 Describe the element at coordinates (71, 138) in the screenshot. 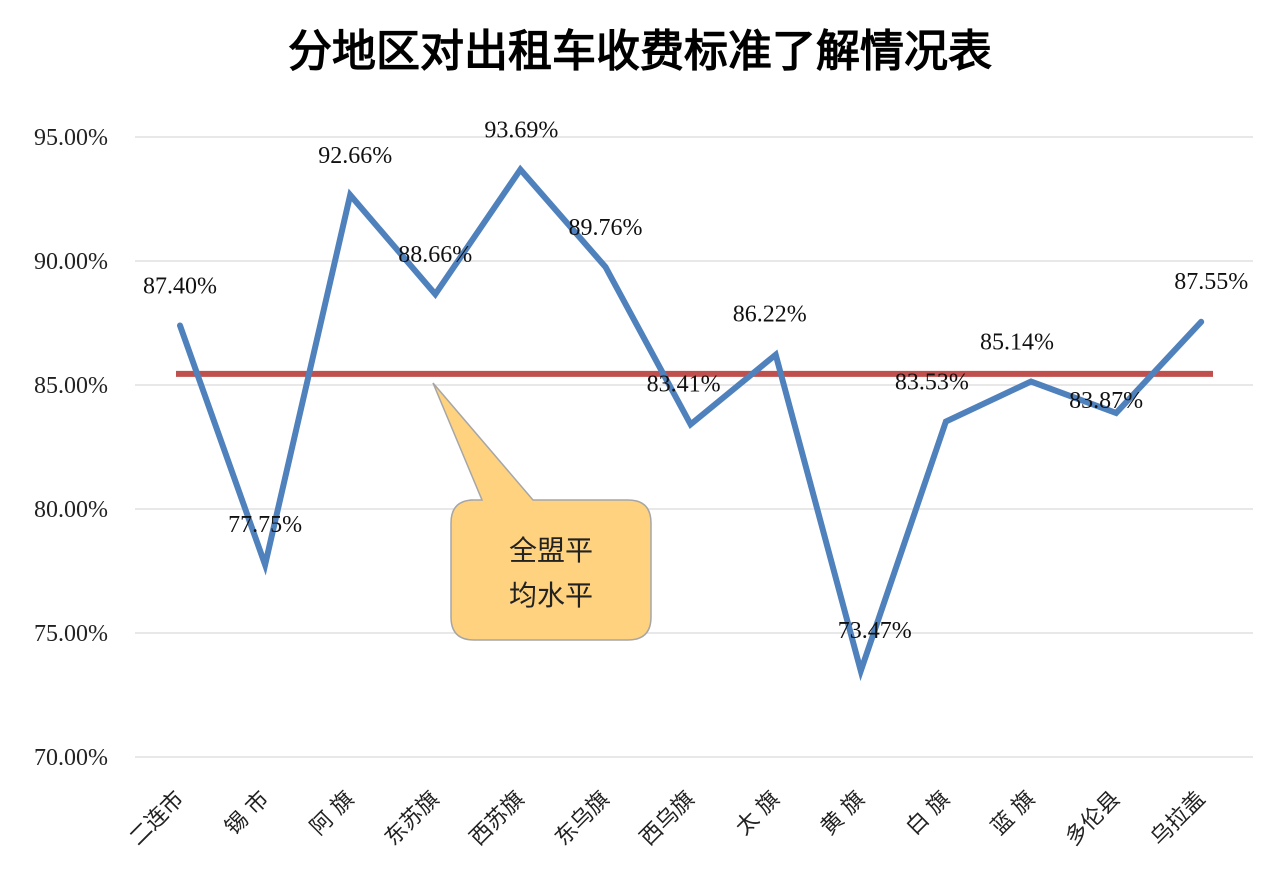

I see `y-tick-label: 95.00%` at that location.